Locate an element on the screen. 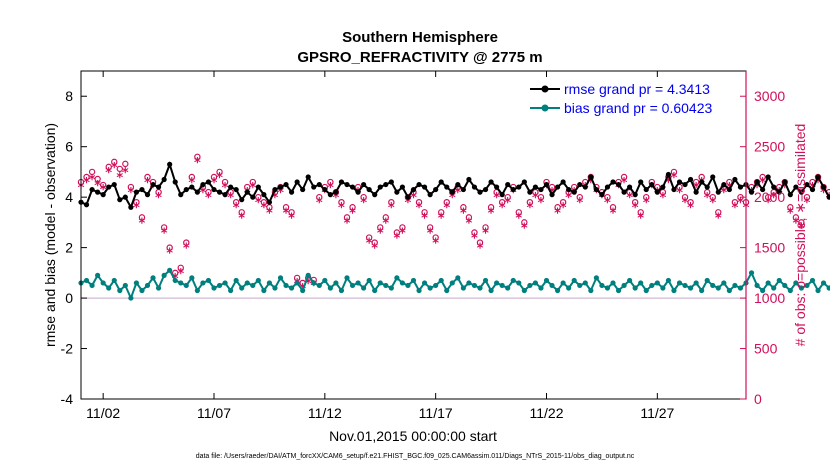 This screenshot has height=470, width=830. y-tick-label: -2 is located at coordinates (67, 349).